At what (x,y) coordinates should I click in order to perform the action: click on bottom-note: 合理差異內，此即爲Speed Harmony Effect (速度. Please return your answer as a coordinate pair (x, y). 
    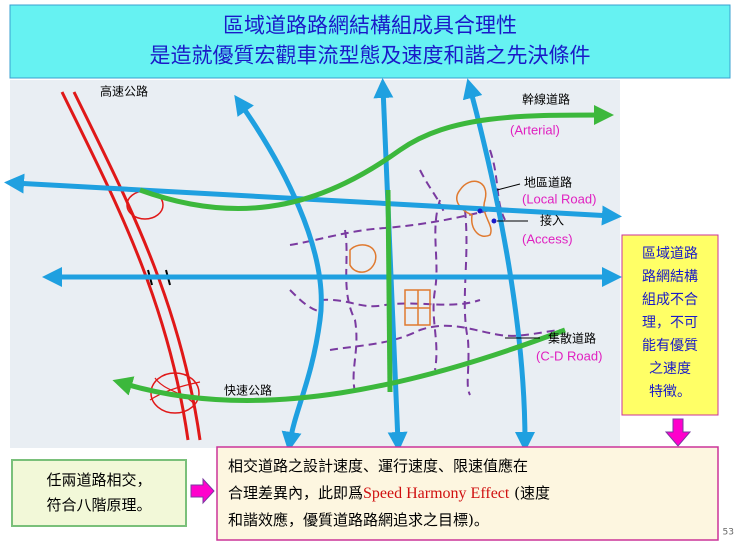
    Looking at the image, I should click on (389, 493).